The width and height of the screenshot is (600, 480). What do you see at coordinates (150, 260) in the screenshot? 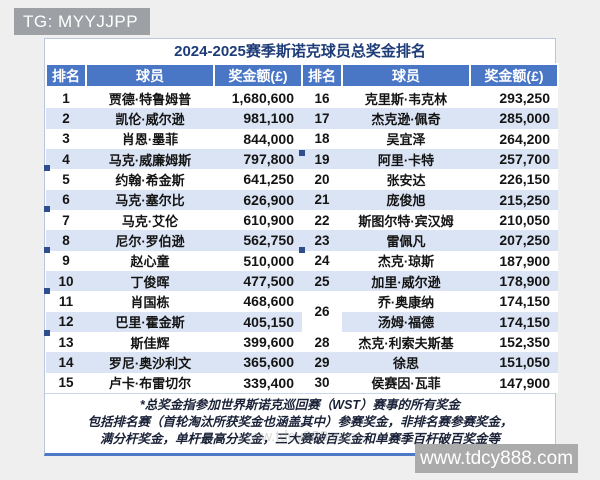
I see `player-cell: 赵心童` at bounding box center [150, 260].